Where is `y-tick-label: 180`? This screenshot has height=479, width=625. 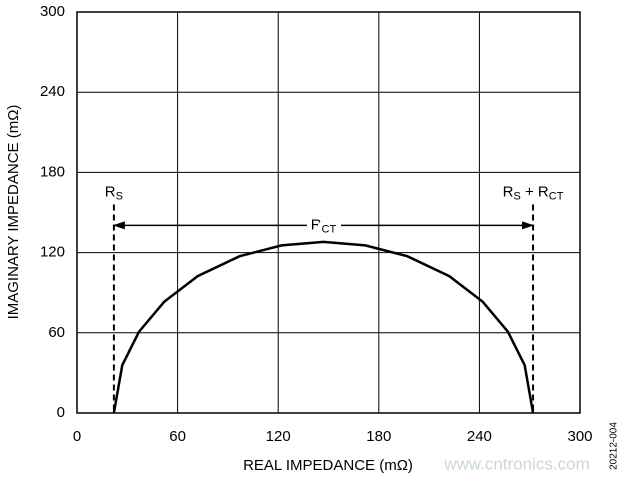 y-tick-label: 180 is located at coordinates (52, 171).